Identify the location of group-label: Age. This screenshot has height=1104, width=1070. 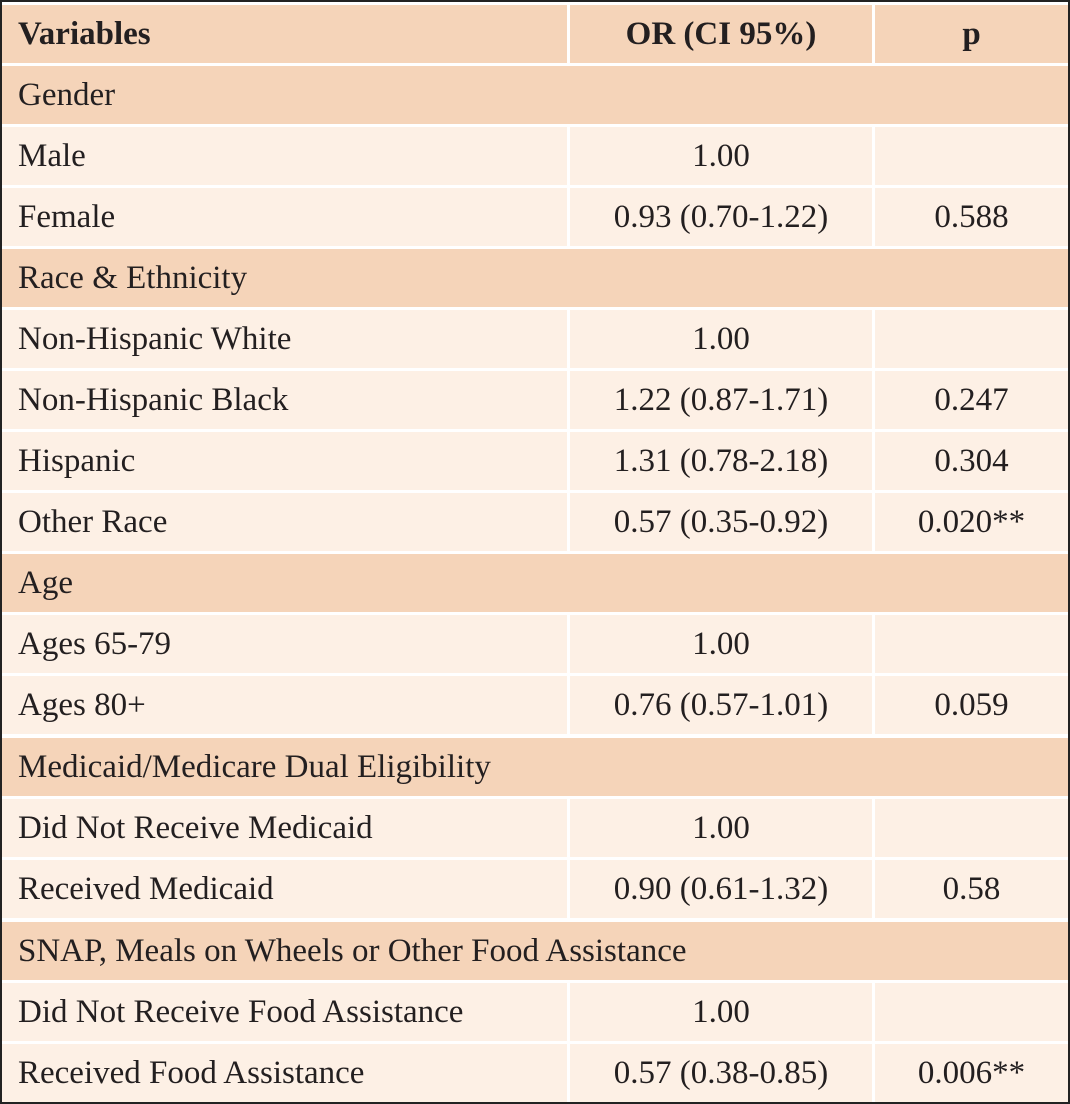
(535, 583).